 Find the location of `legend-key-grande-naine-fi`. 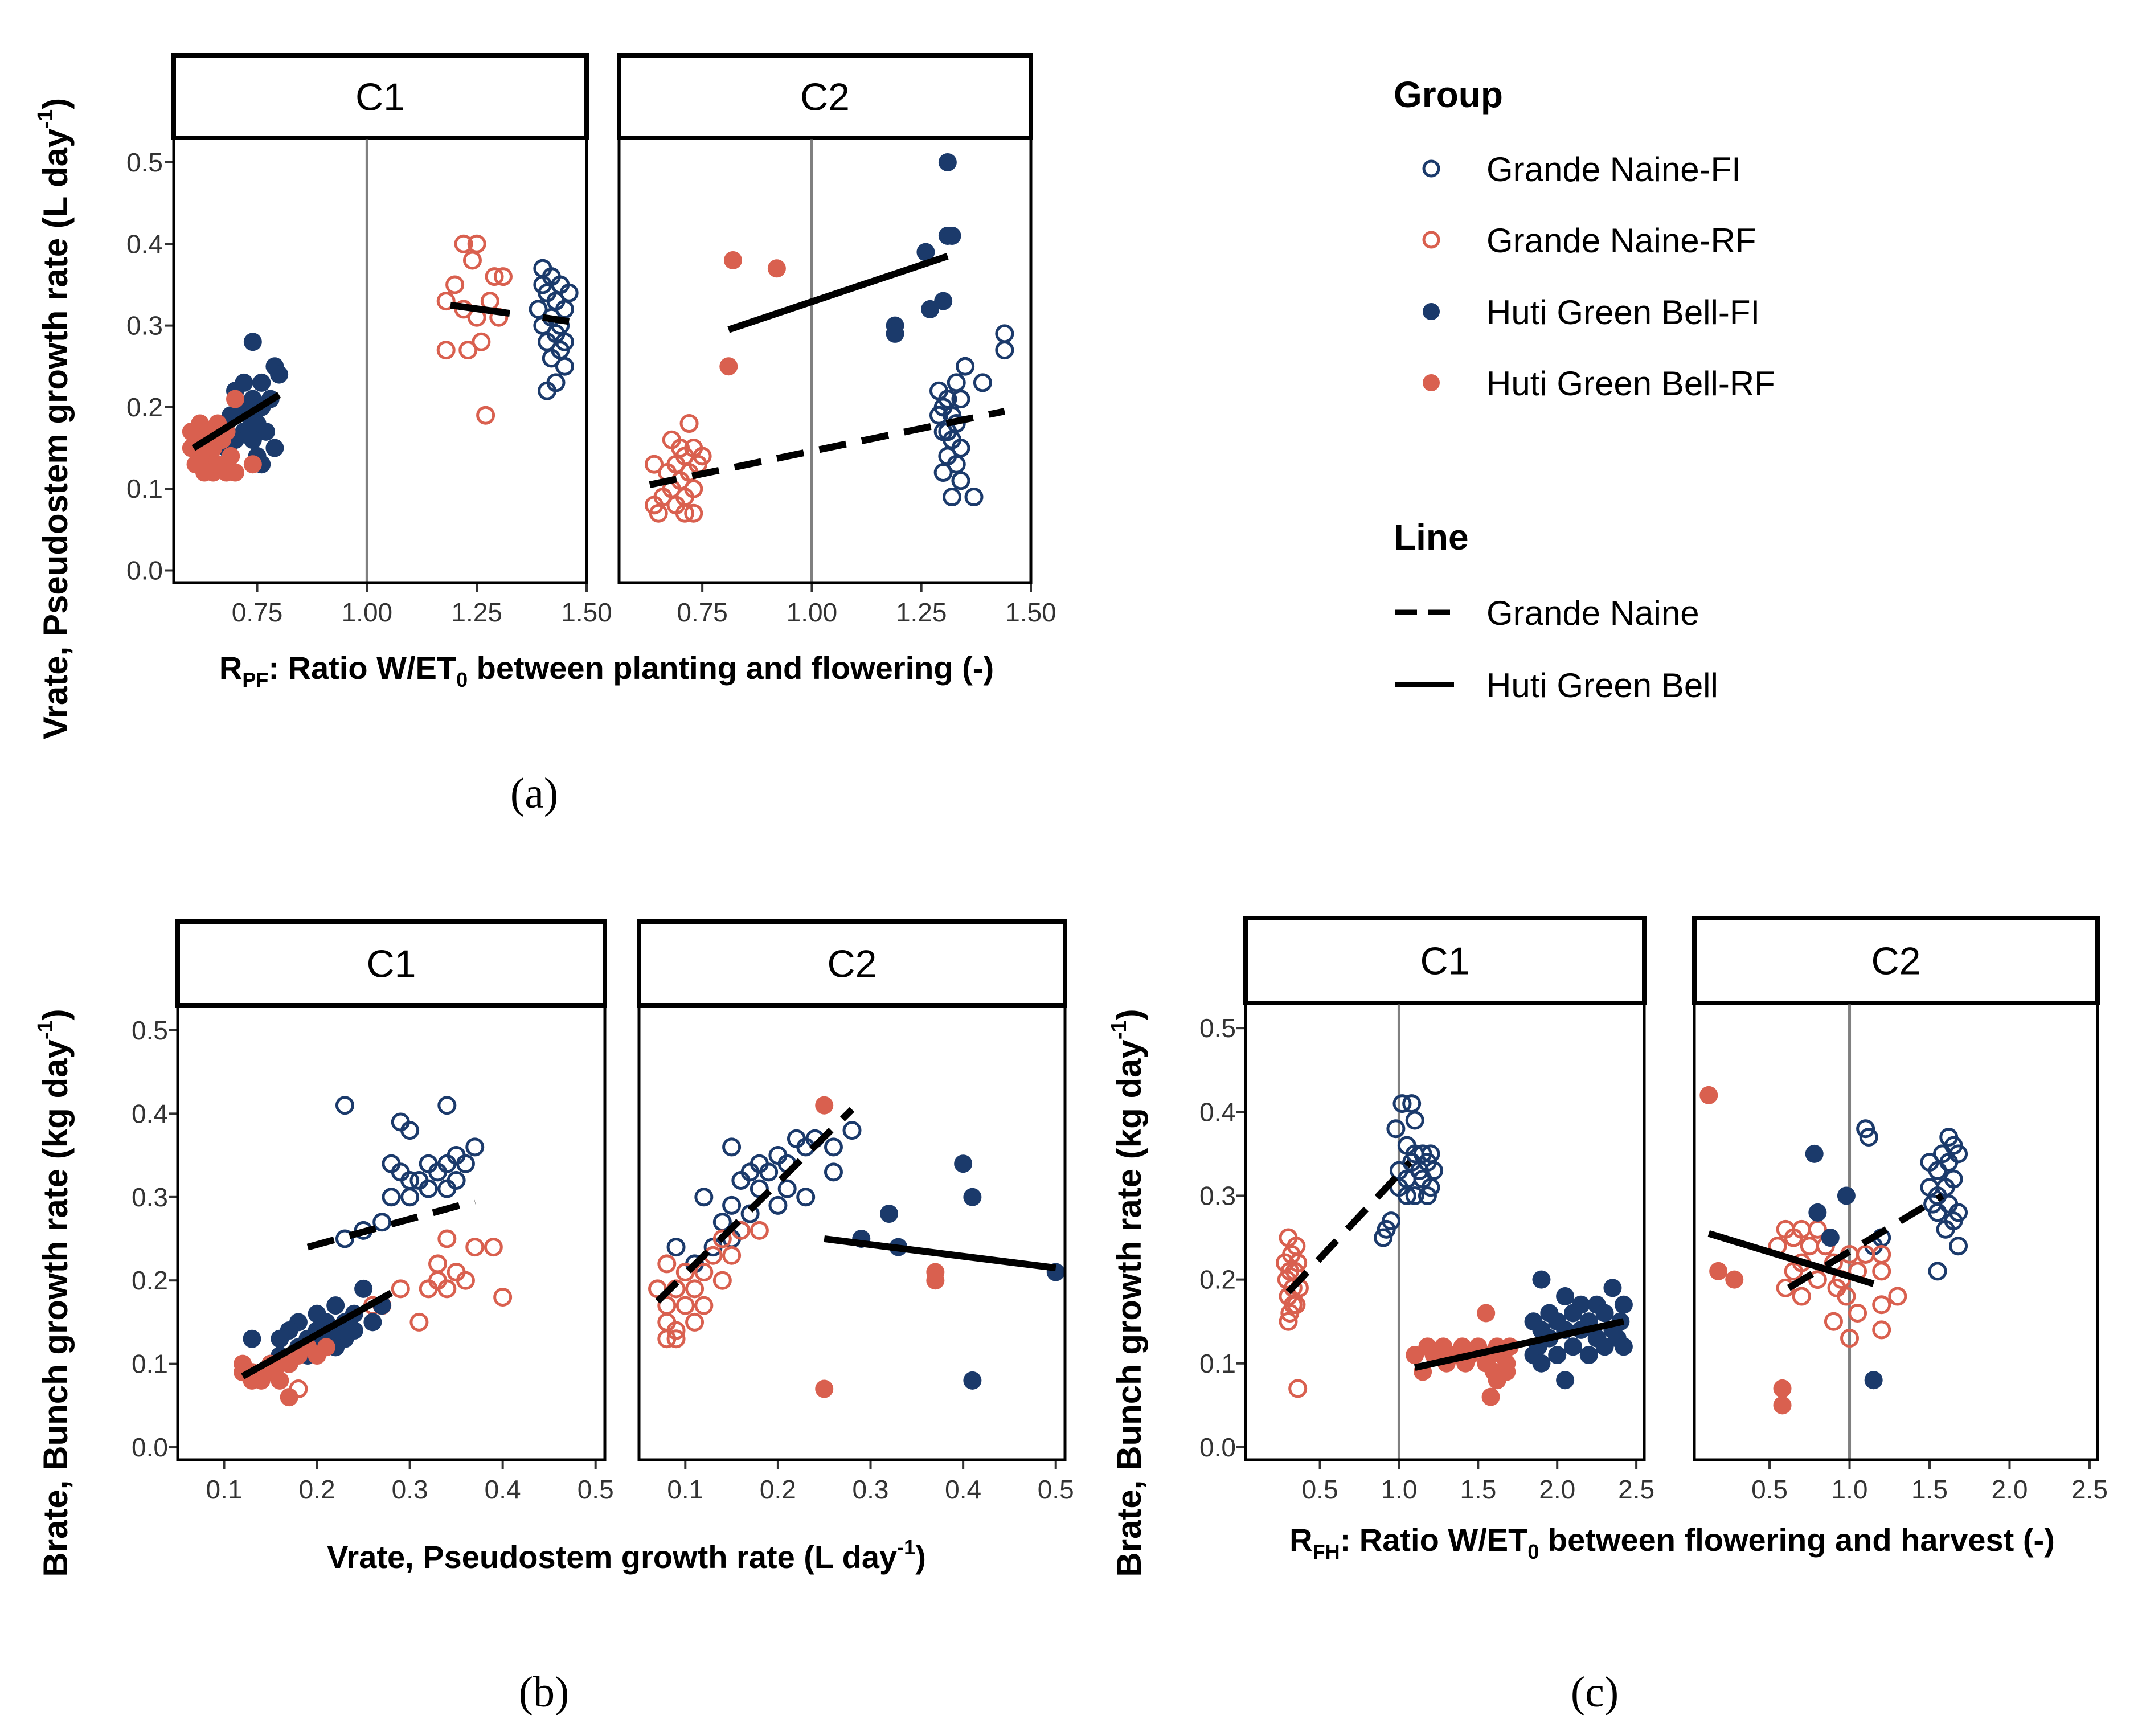

legend-key-grande-naine-fi is located at coordinates (1431, 168).